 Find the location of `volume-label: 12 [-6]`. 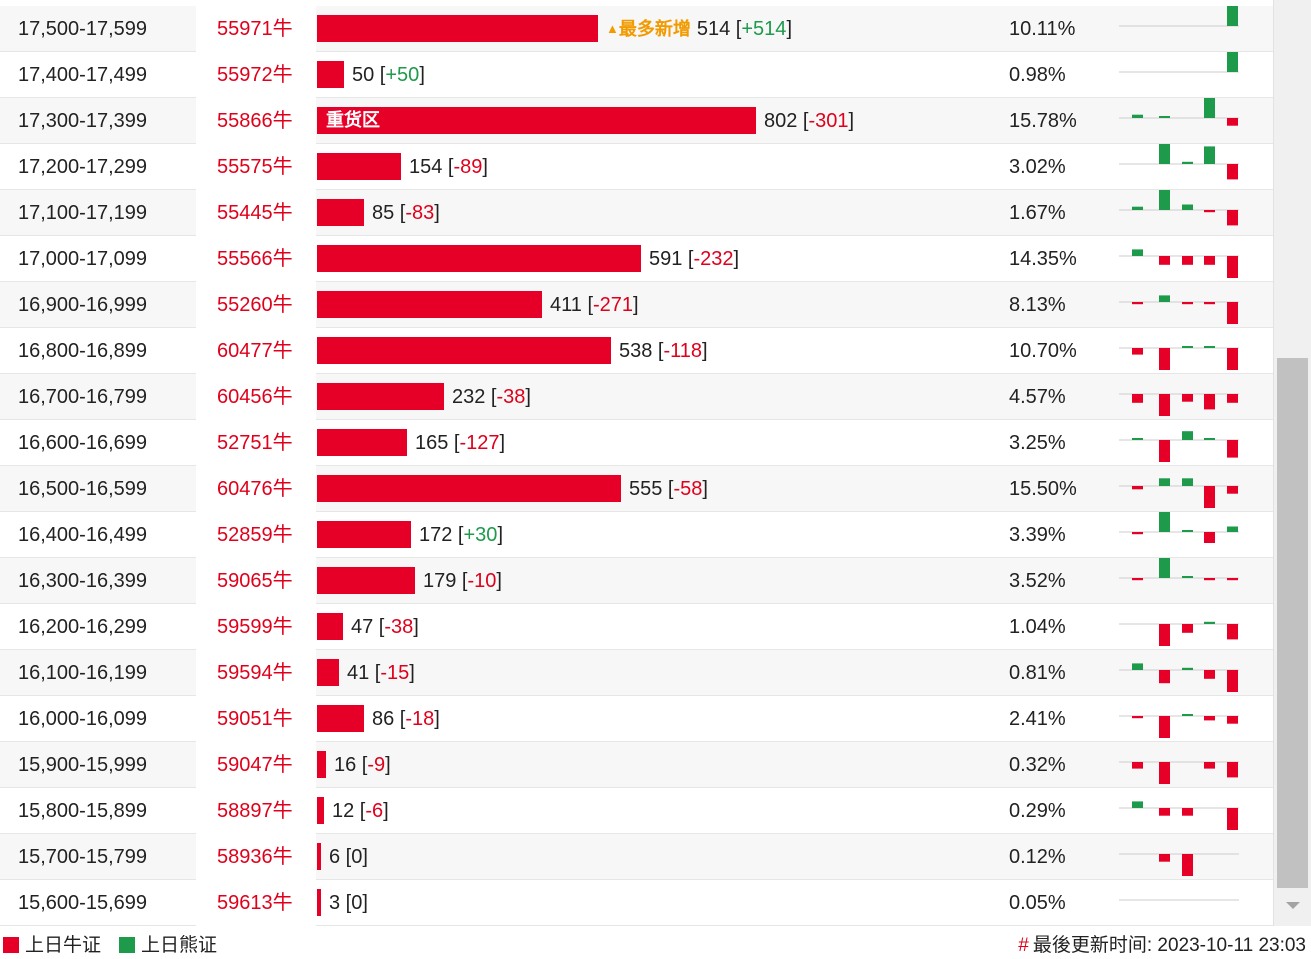

volume-label: 12 [-6] is located at coordinates (360, 811).